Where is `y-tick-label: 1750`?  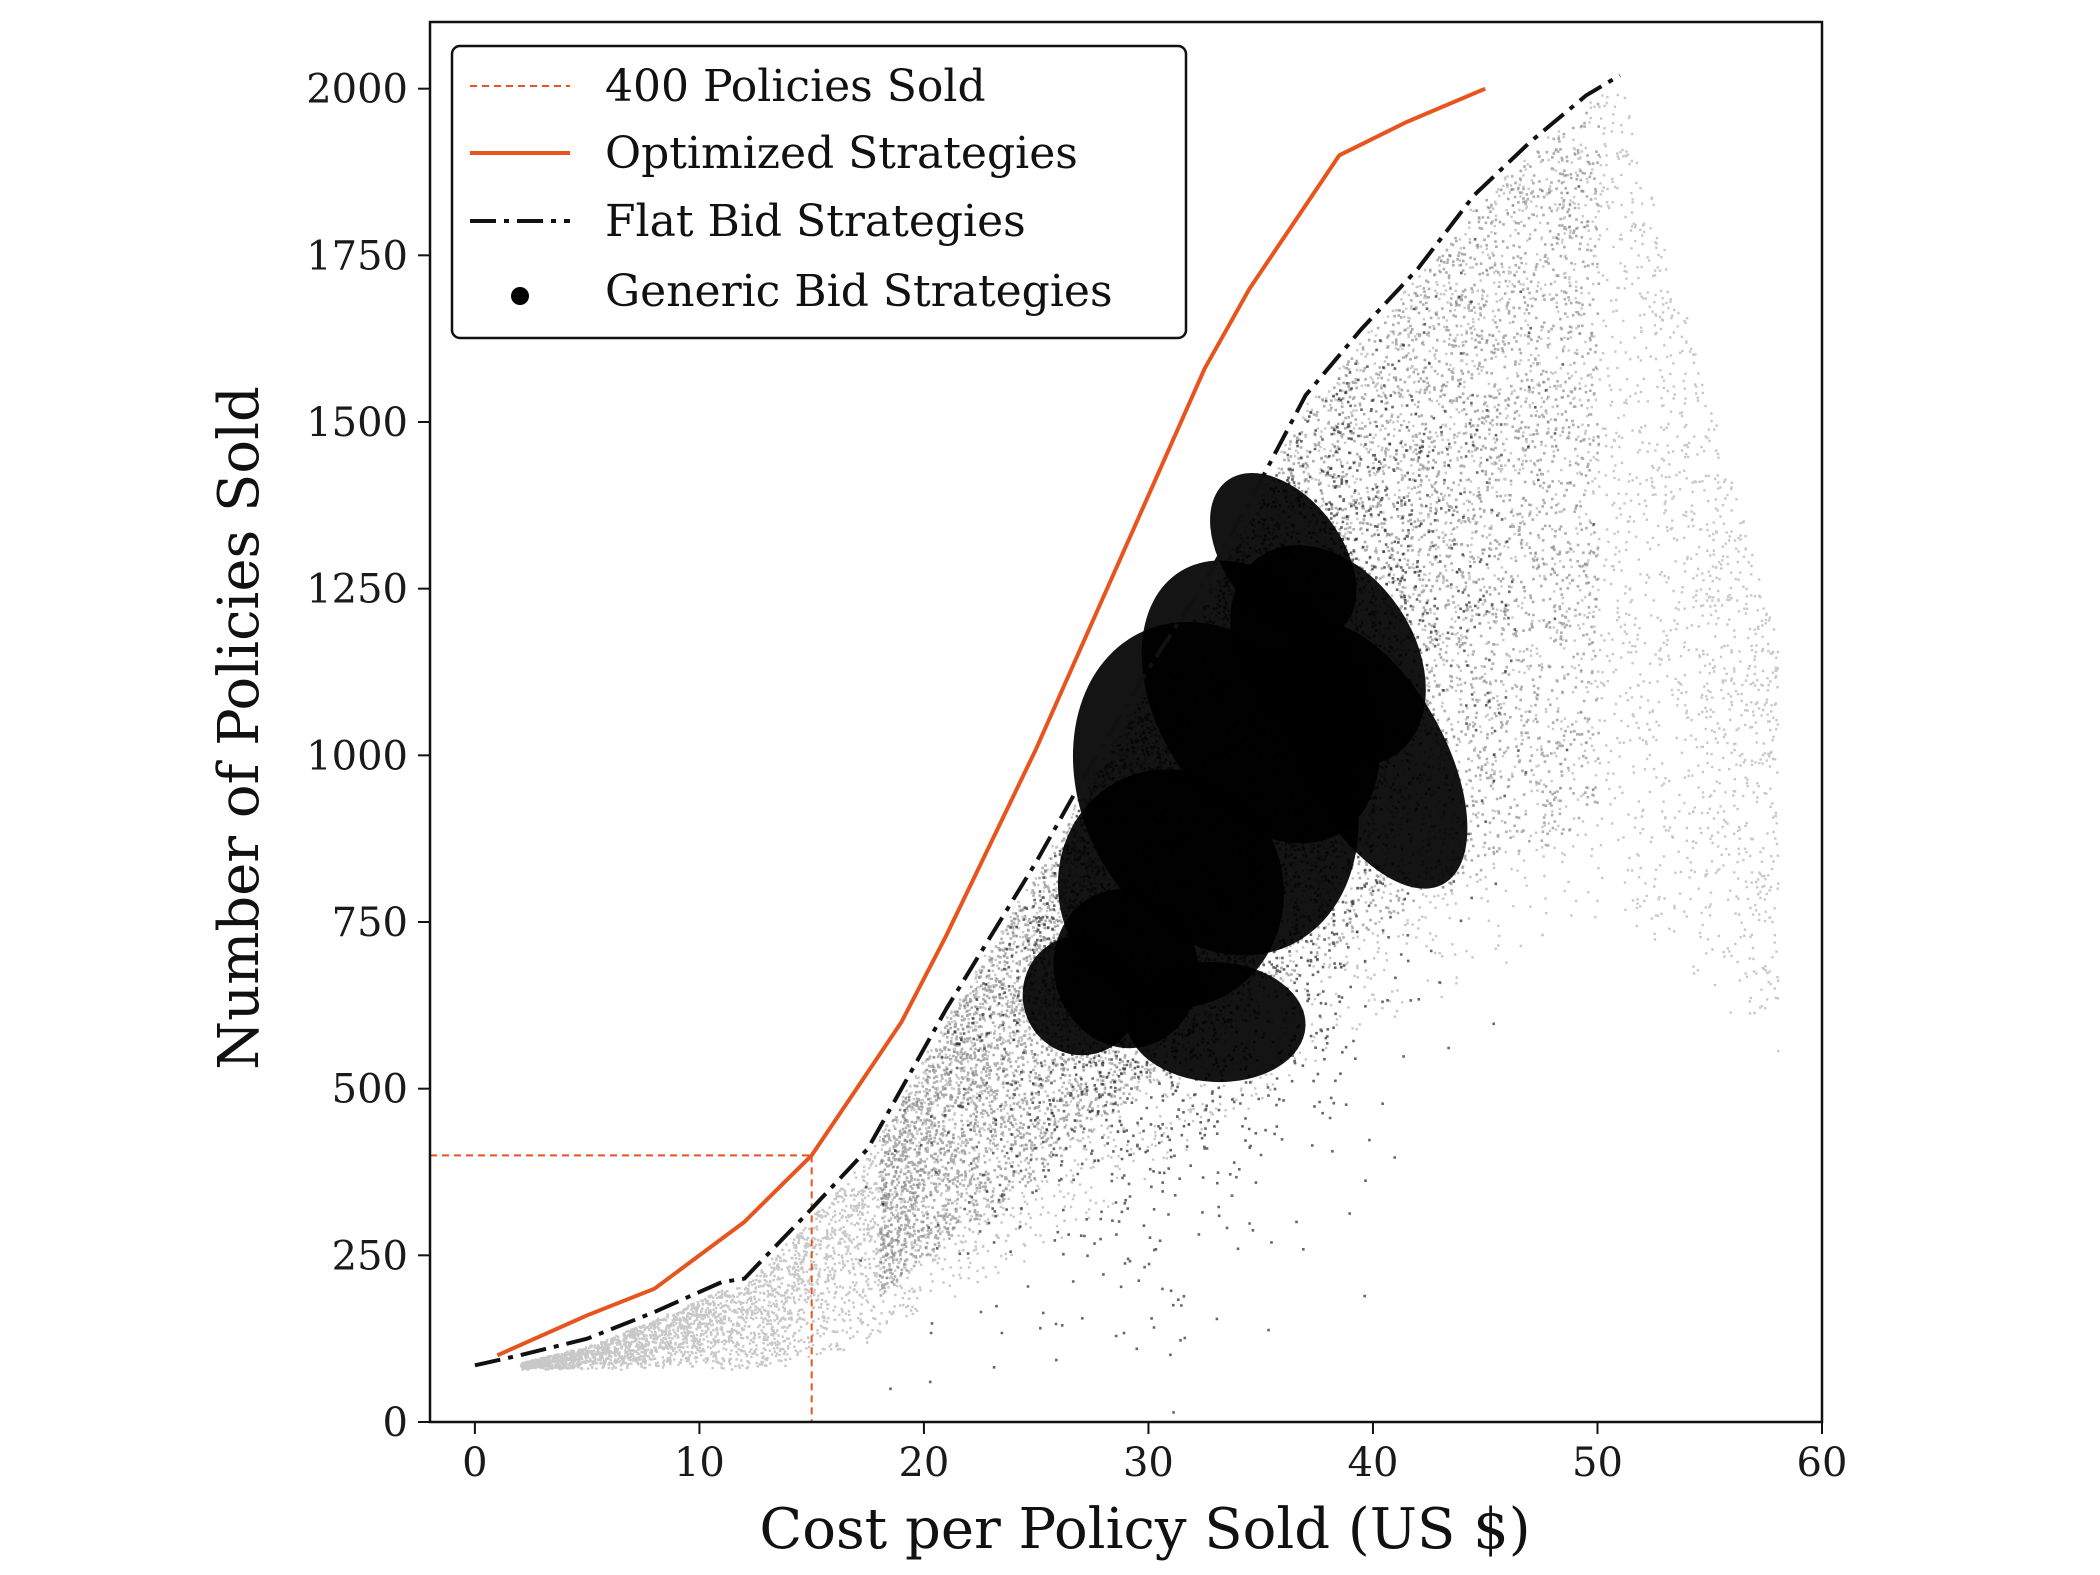
y-tick-label: 1750 is located at coordinates (357, 256).